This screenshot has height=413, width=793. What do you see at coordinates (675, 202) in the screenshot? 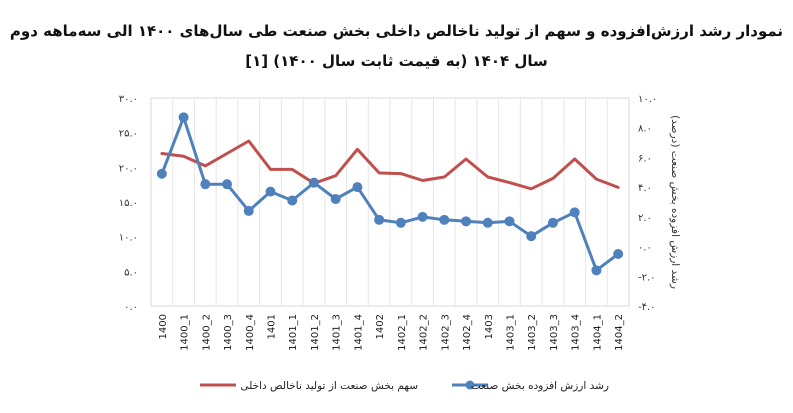
I see `right-axis-title: رشد ارزش افزوده بخش صنعت (درصد)` at bounding box center [675, 202].